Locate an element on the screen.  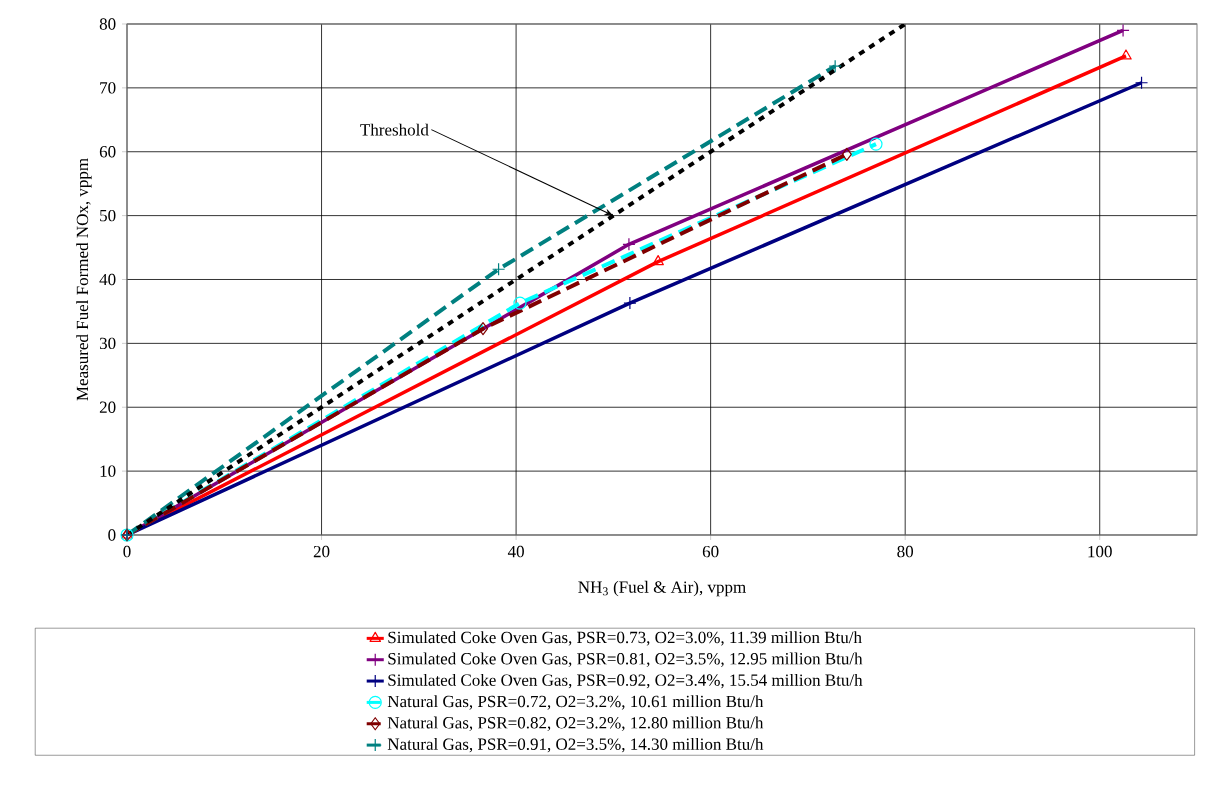
y-tick-label: 30 is located at coordinates (107, 343).